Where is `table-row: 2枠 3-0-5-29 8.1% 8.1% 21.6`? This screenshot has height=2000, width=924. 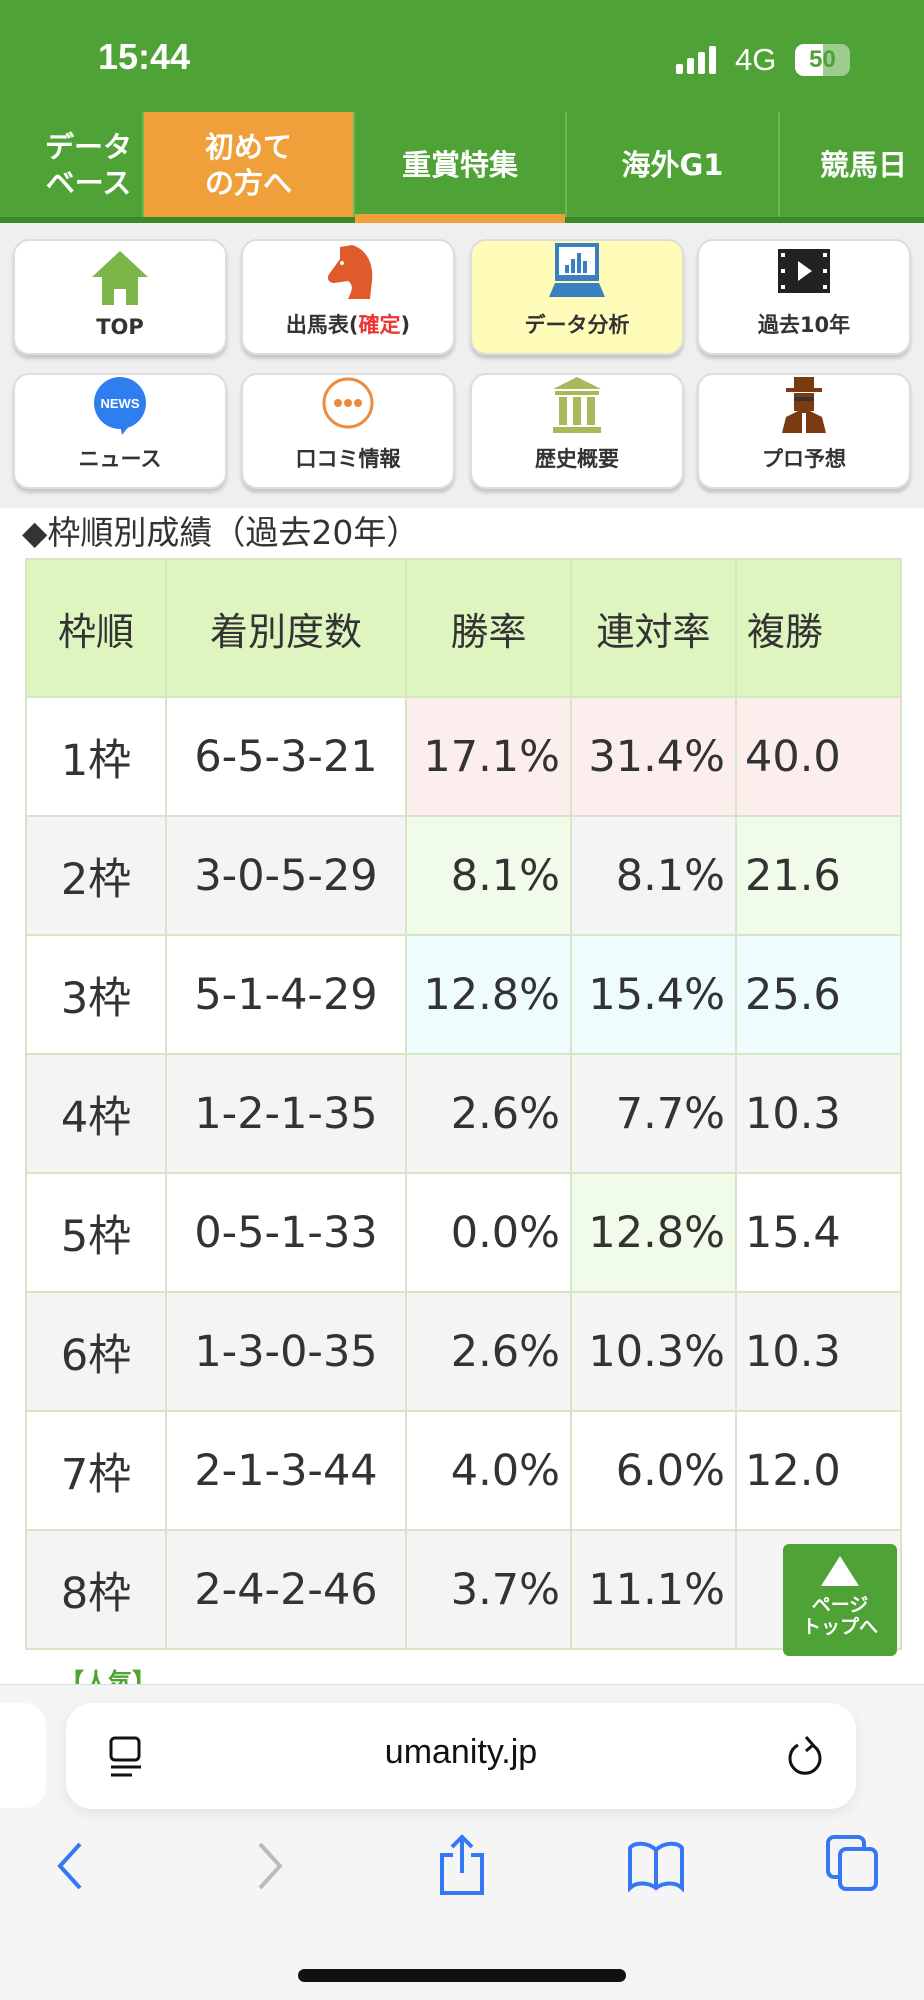 table-row: 2枠 3-0-5-29 8.1% 8.1% 21.6 is located at coordinates (463, 875).